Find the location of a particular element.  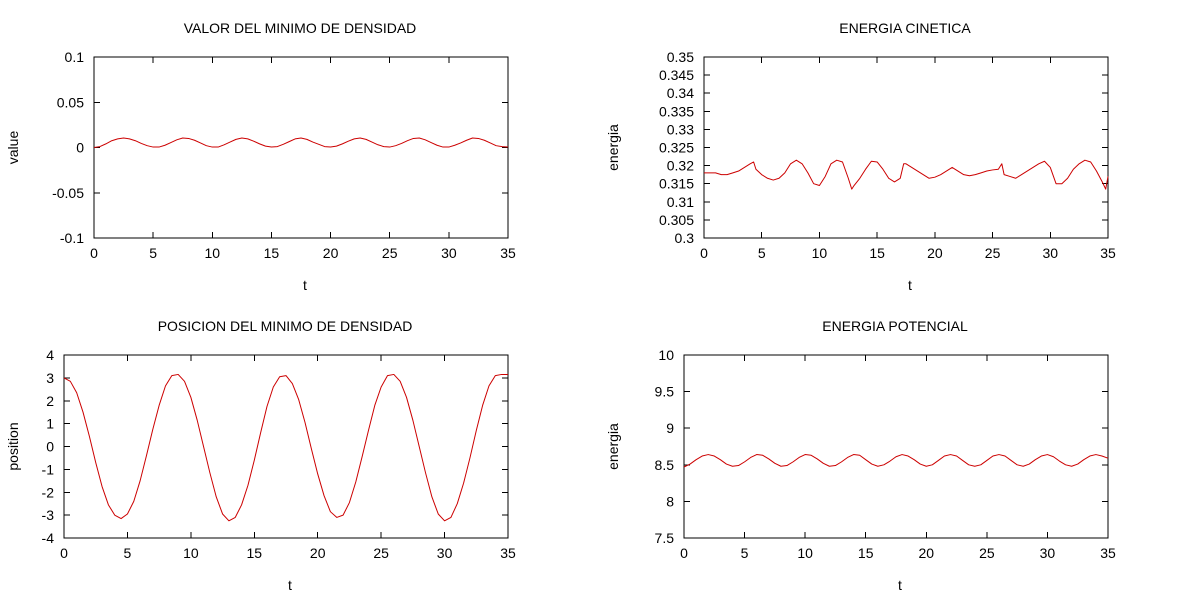

y-tick-label: 0.31 is located at coordinates (680, 202).